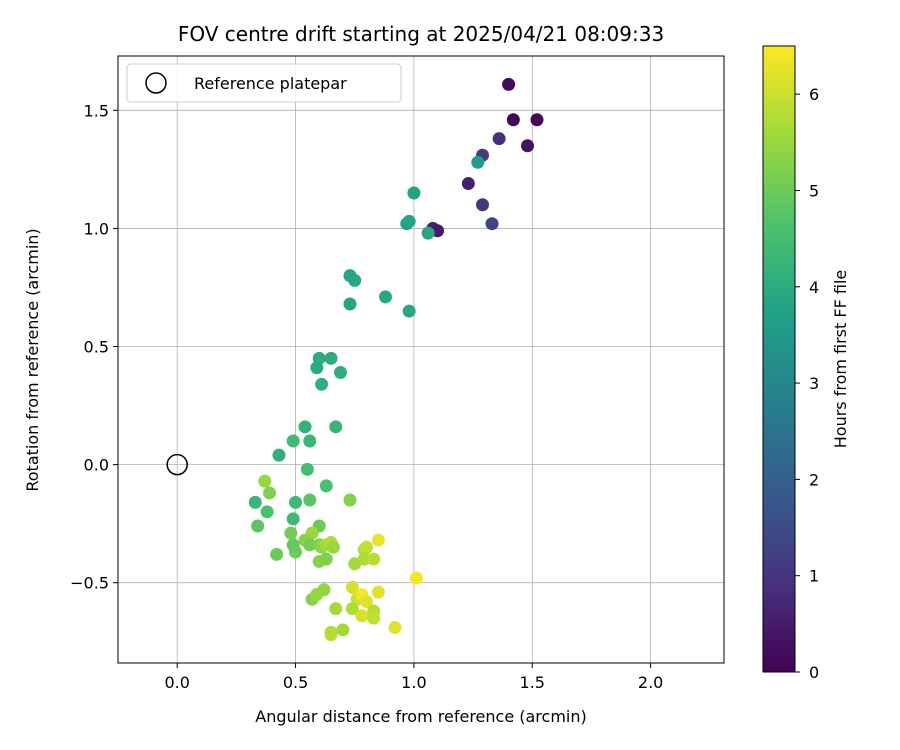 This screenshot has width=900, height=750. What do you see at coordinates (814, 383) in the screenshot?
I see `colorbar-tick-label: 3` at bounding box center [814, 383].